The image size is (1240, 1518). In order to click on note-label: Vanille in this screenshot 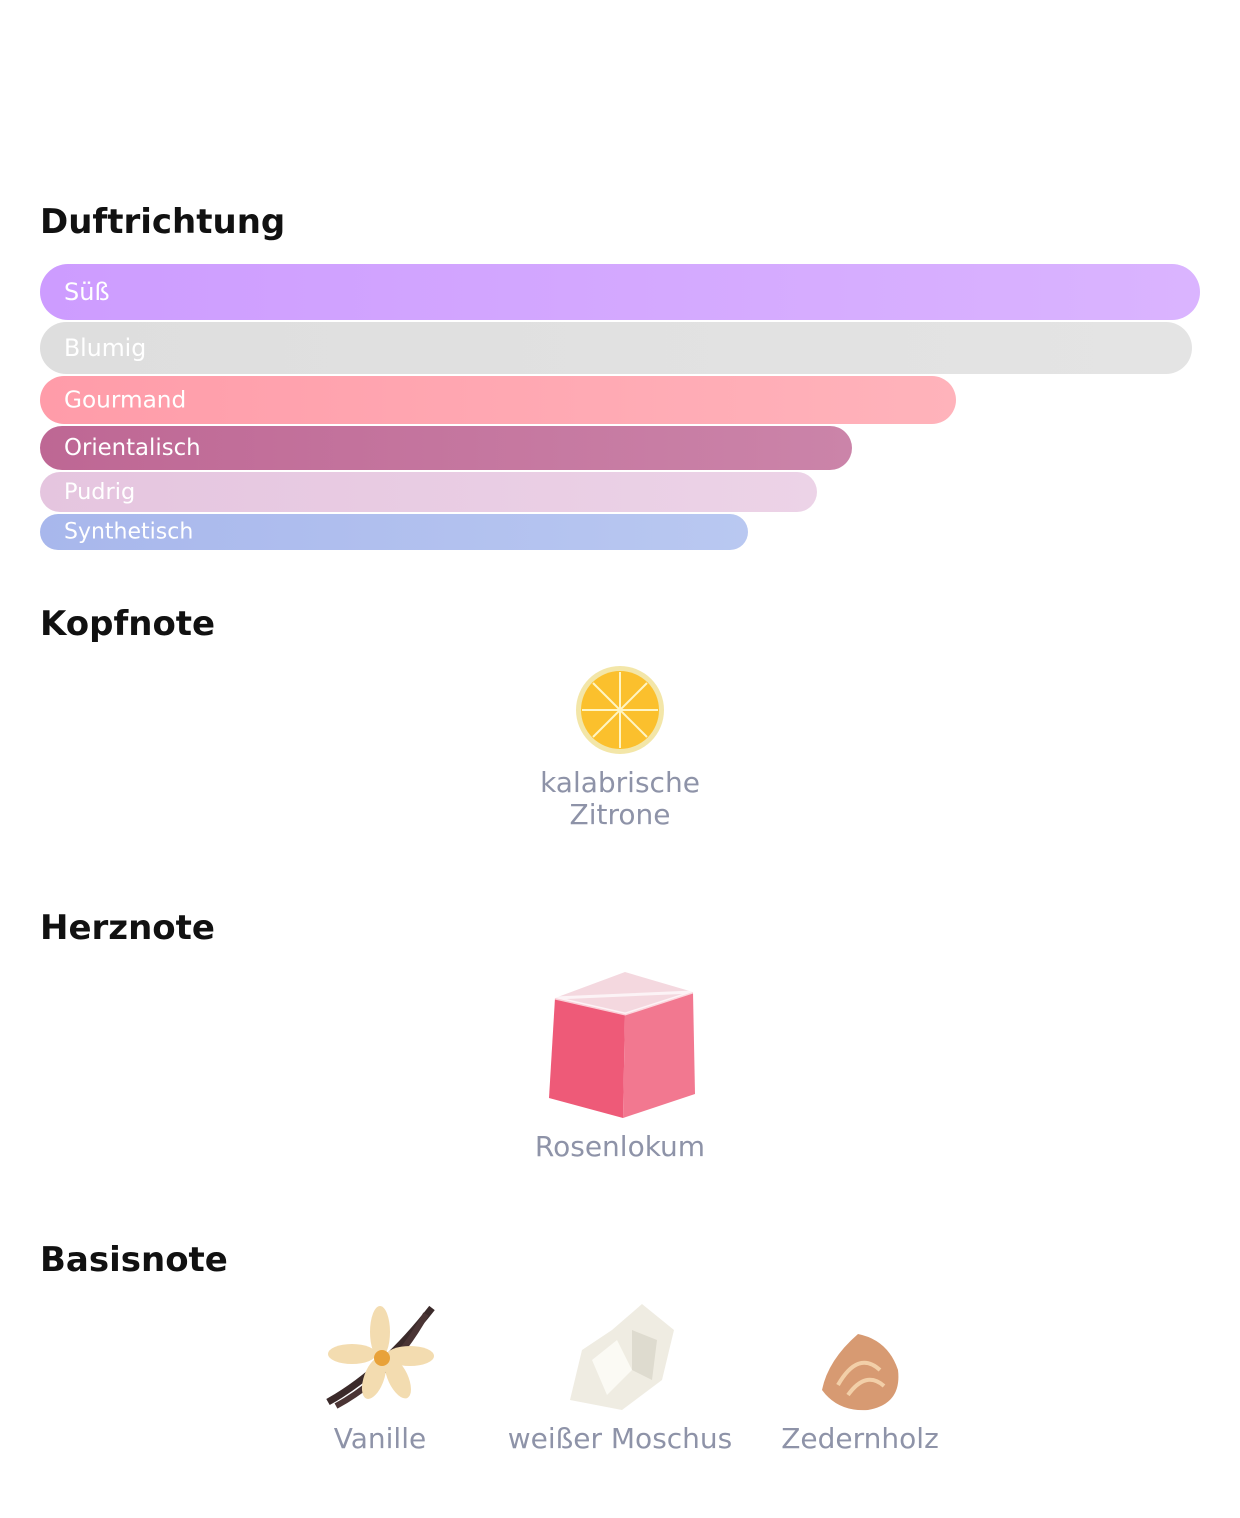, I will do `click(380, 1438)`.